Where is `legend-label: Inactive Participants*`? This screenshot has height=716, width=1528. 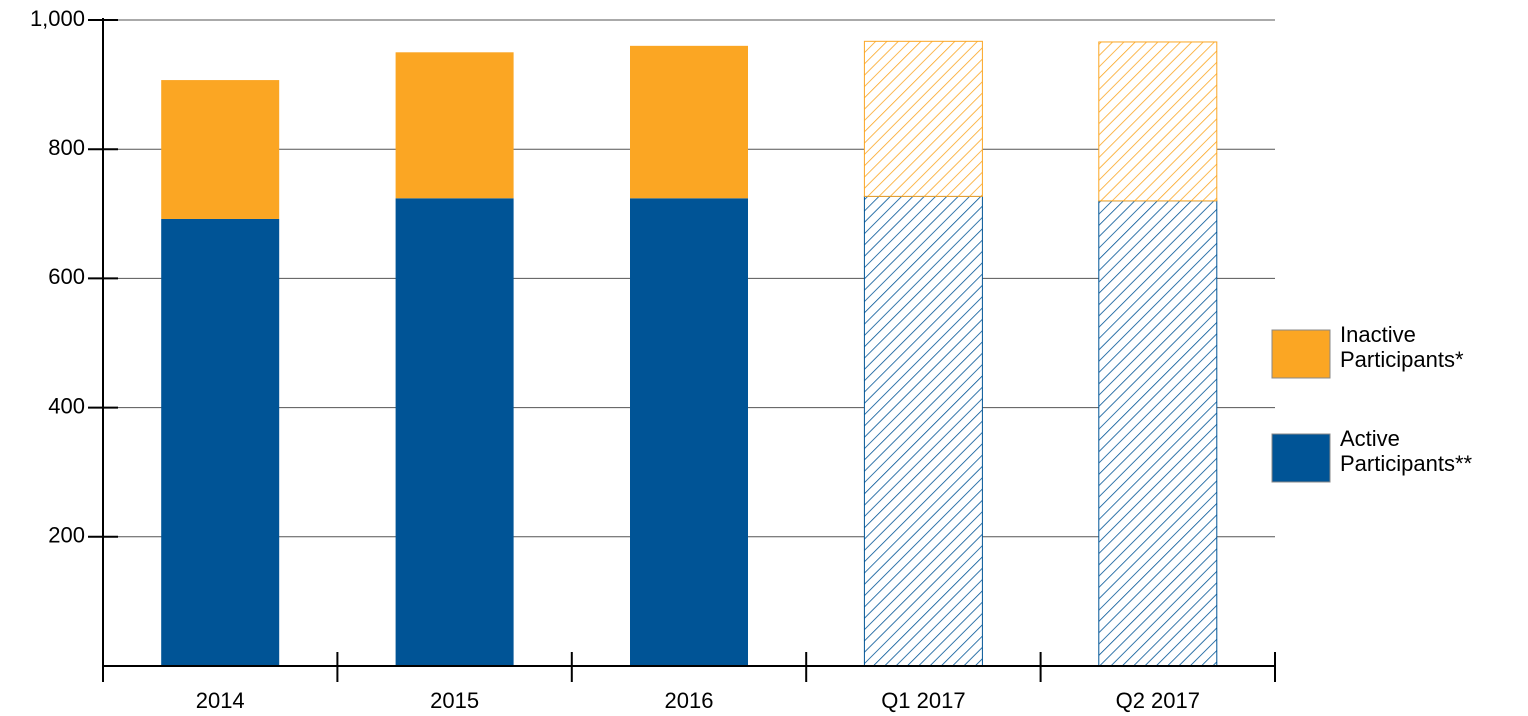
legend-label: Inactive Participants* is located at coordinates (1402, 347).